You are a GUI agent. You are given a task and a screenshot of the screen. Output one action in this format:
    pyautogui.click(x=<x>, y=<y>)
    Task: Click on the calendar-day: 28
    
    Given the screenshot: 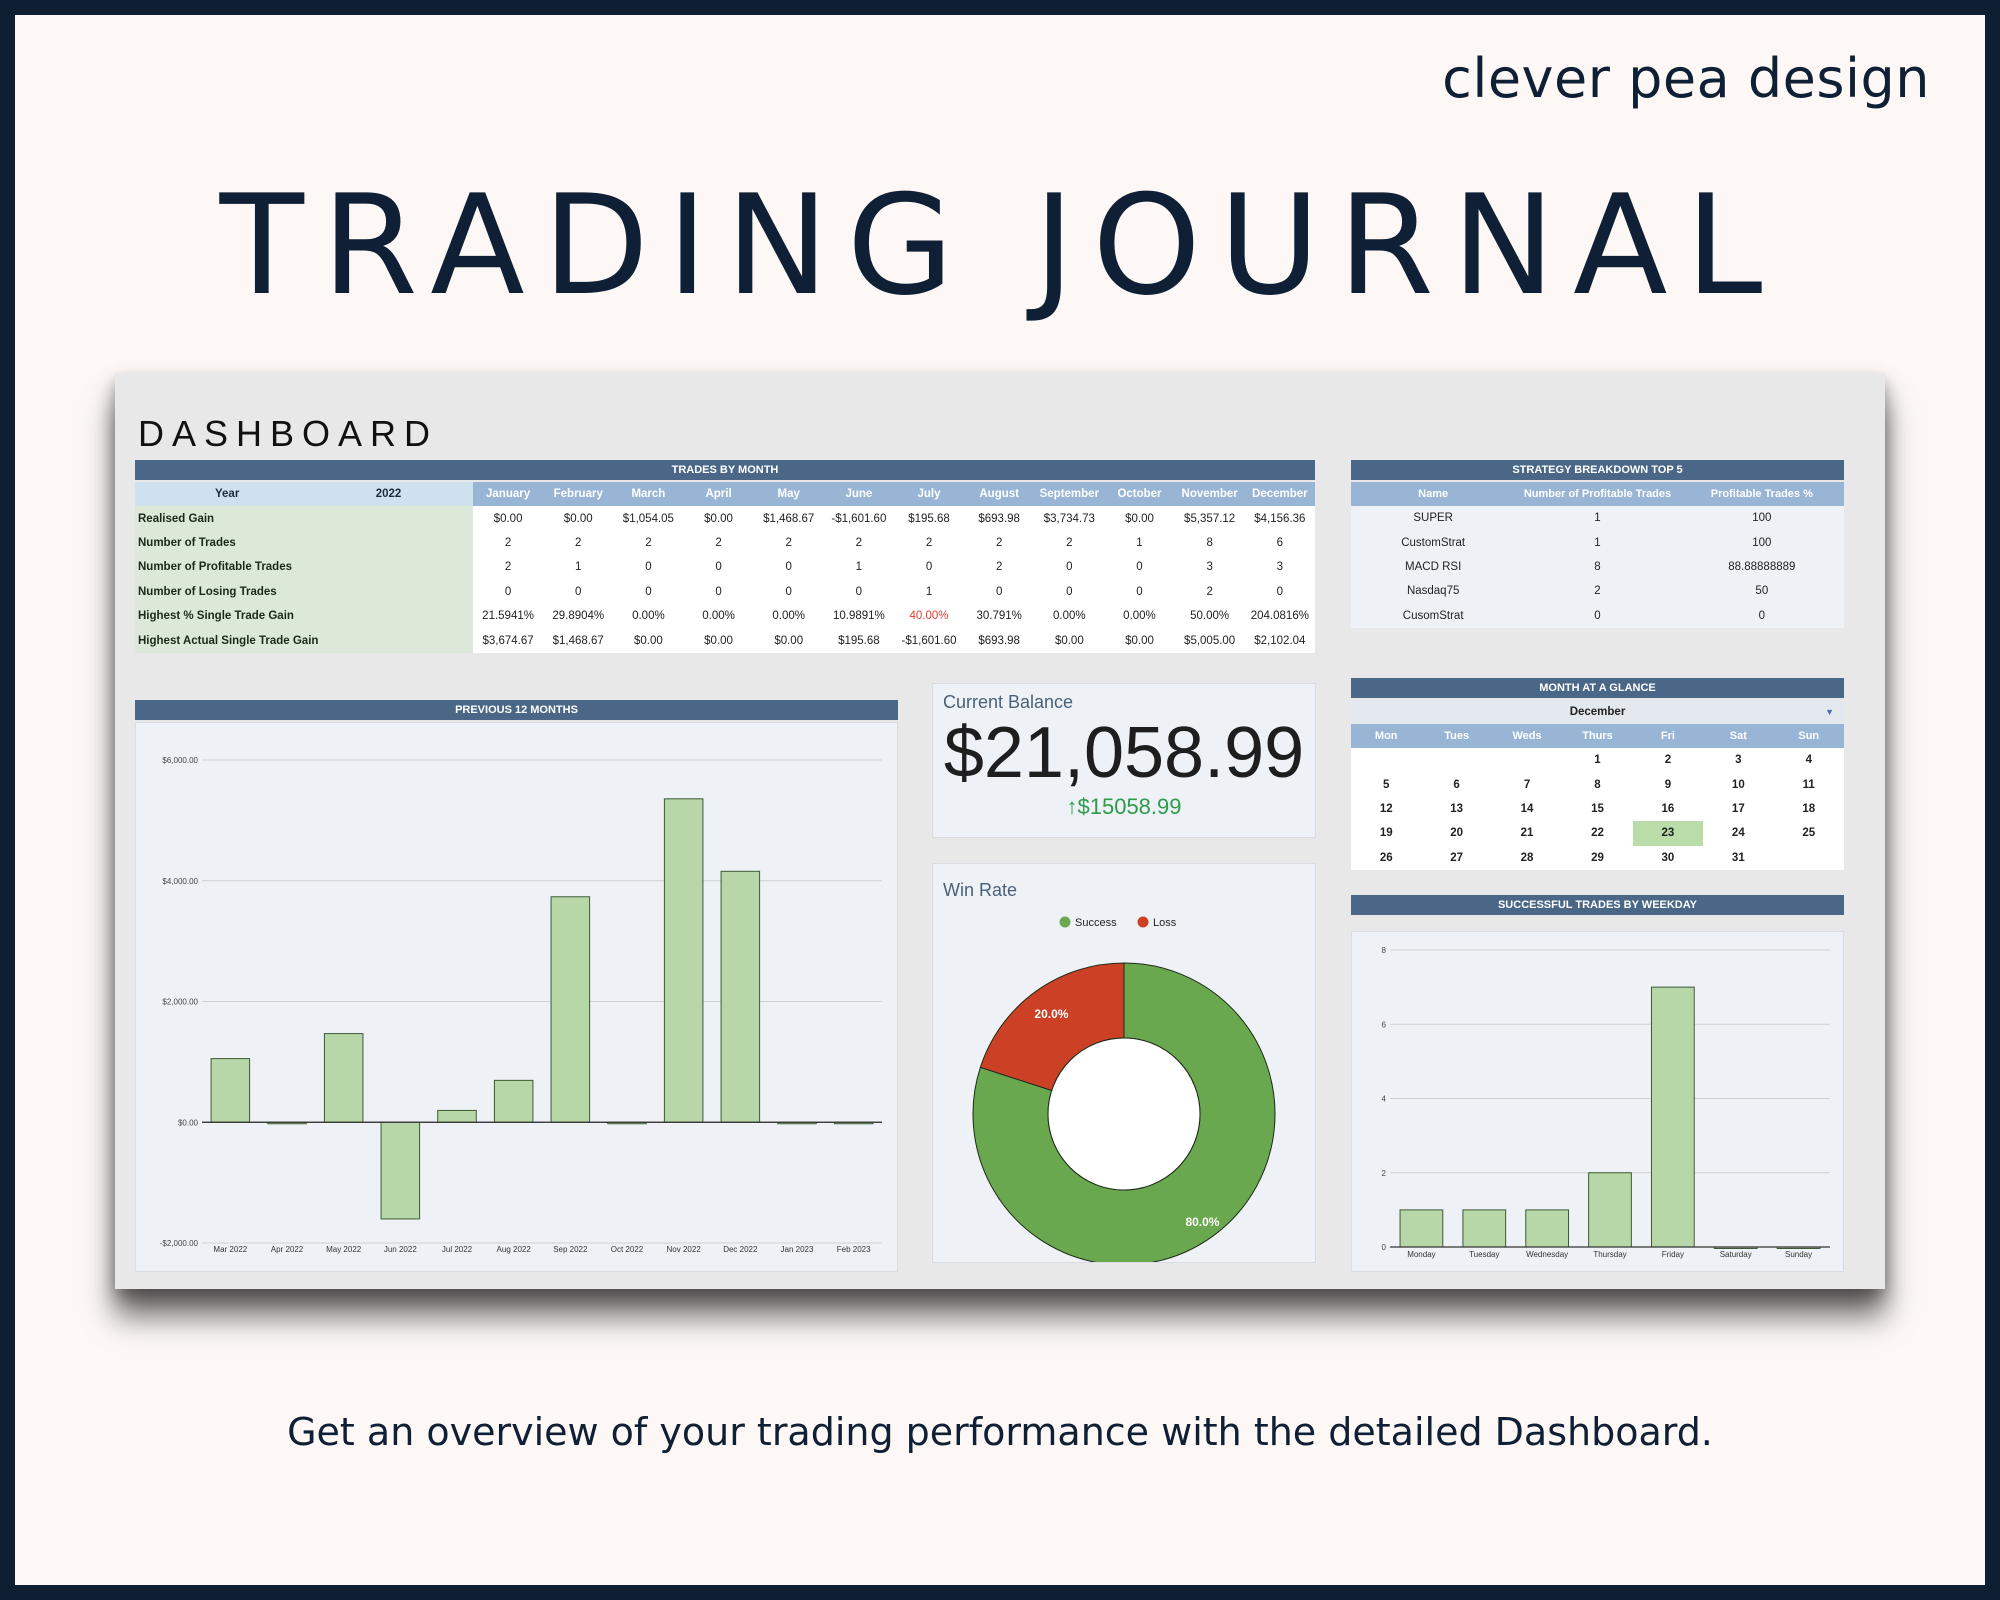 What is the action you would take?
    pyautogui.click(x=1527, y=857)
    